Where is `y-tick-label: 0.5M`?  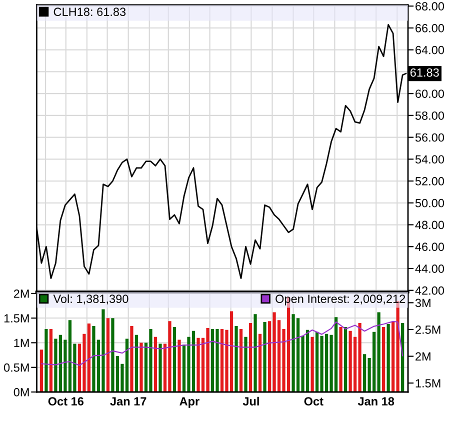 y-tick-label: 0.5M is located at coordinates (16, 367).